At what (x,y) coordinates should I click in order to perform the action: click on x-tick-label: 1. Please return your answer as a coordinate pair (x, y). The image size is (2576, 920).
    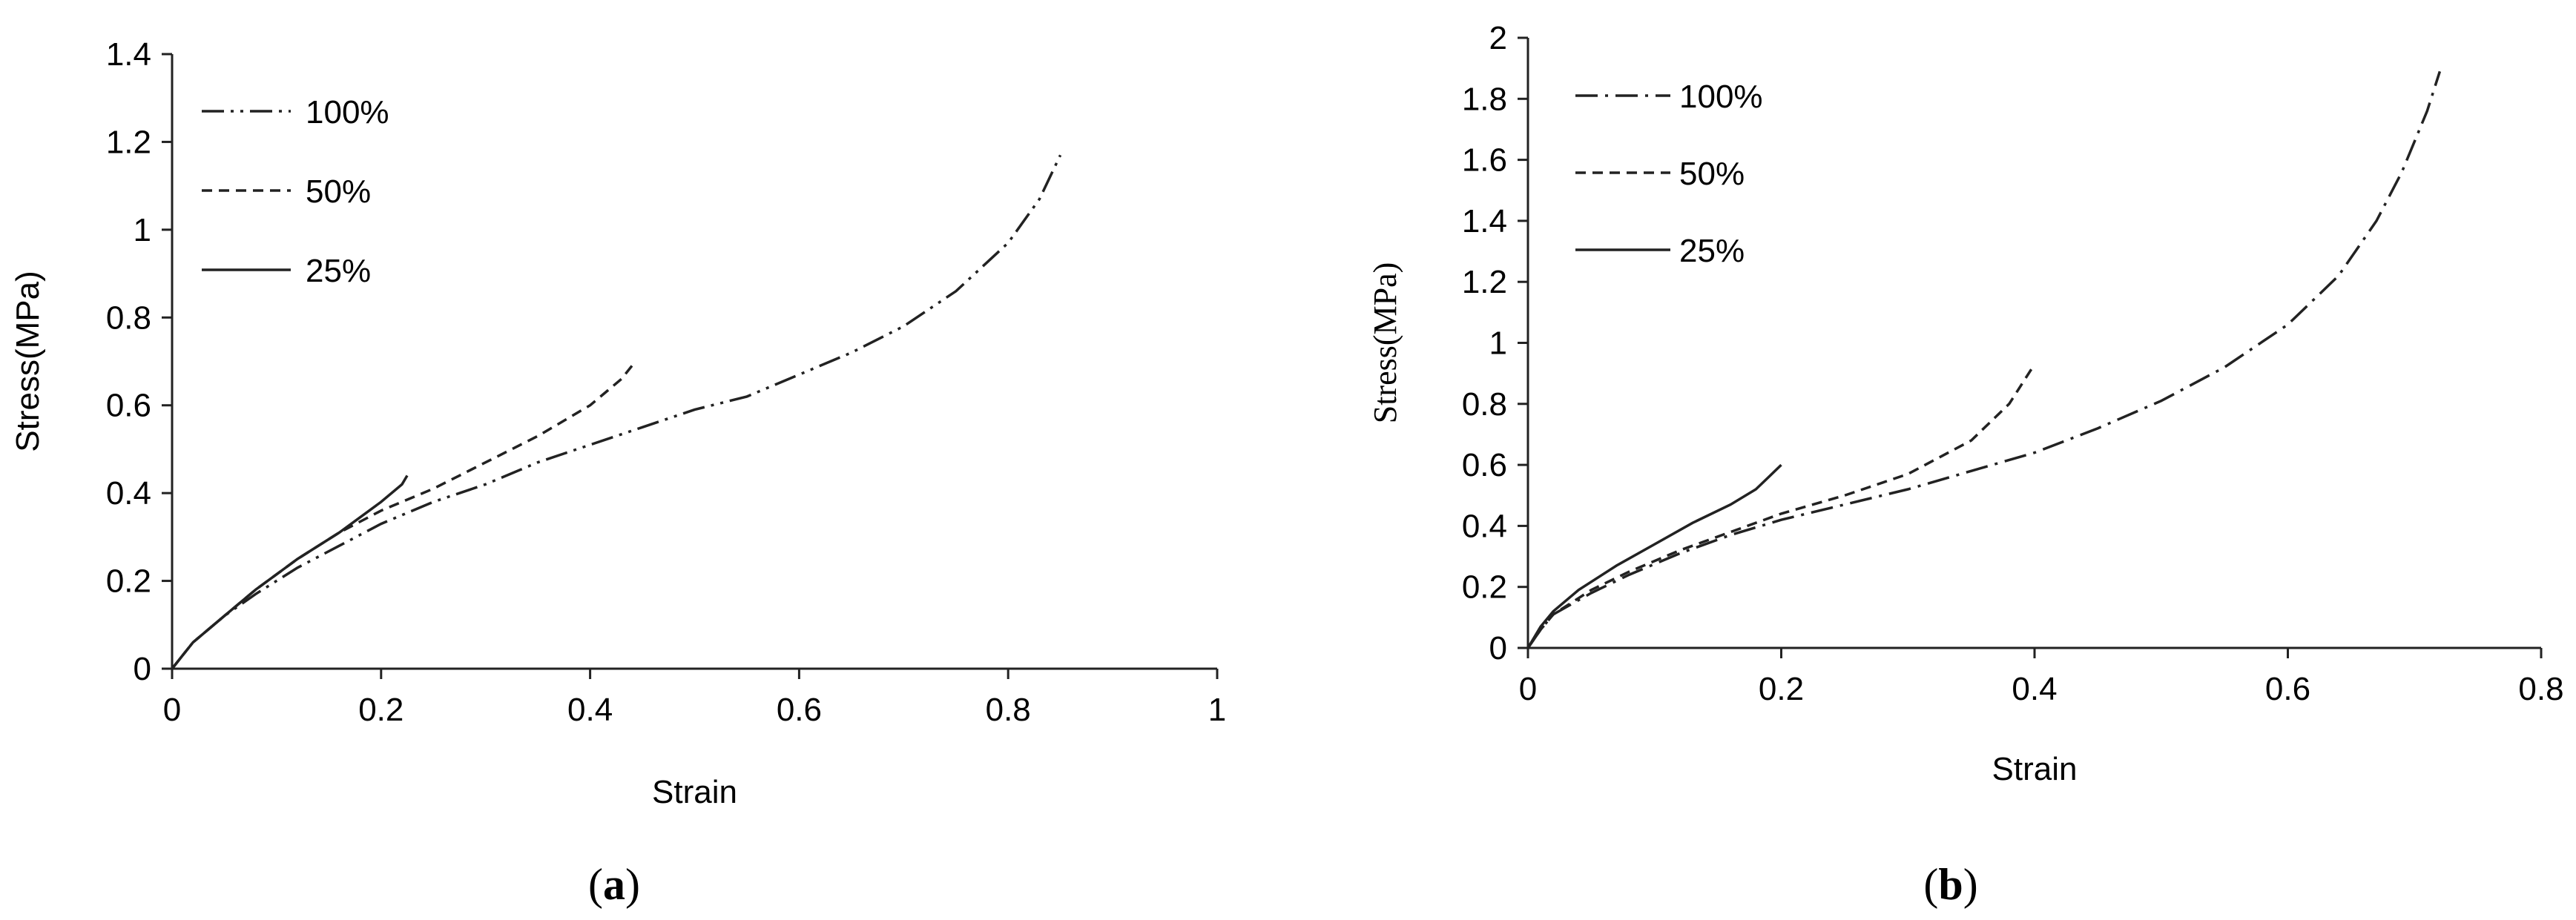
    Looking at the image, I should click on (1217, 710).